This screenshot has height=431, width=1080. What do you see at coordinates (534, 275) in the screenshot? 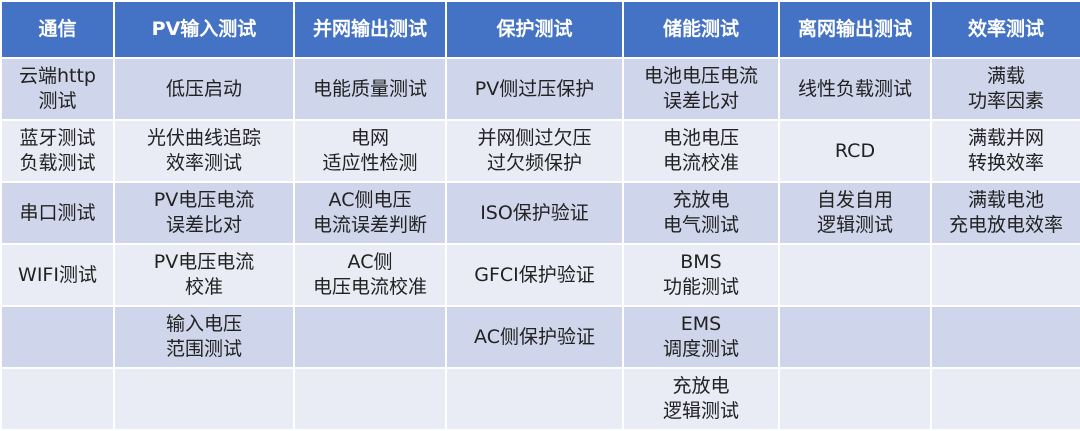
I see `table-cell: GFCI保护验证` at bounding box center [534, 275].